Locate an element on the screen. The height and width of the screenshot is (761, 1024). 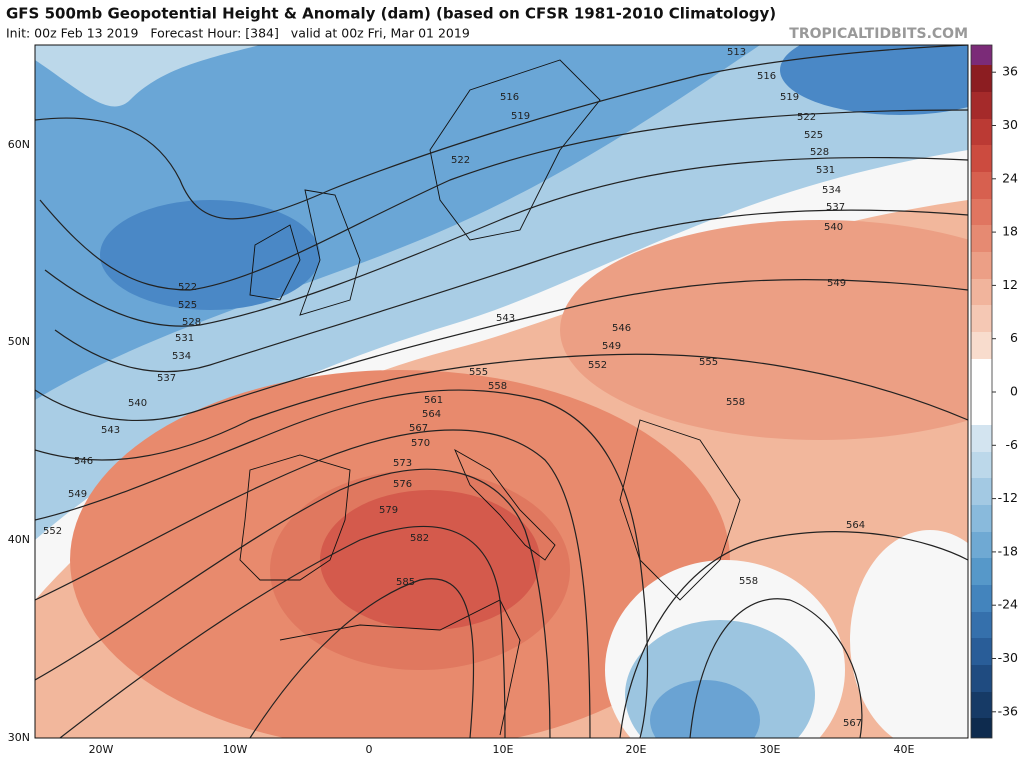
colorbar-label: -6 is located at coordinates (1012, 444).